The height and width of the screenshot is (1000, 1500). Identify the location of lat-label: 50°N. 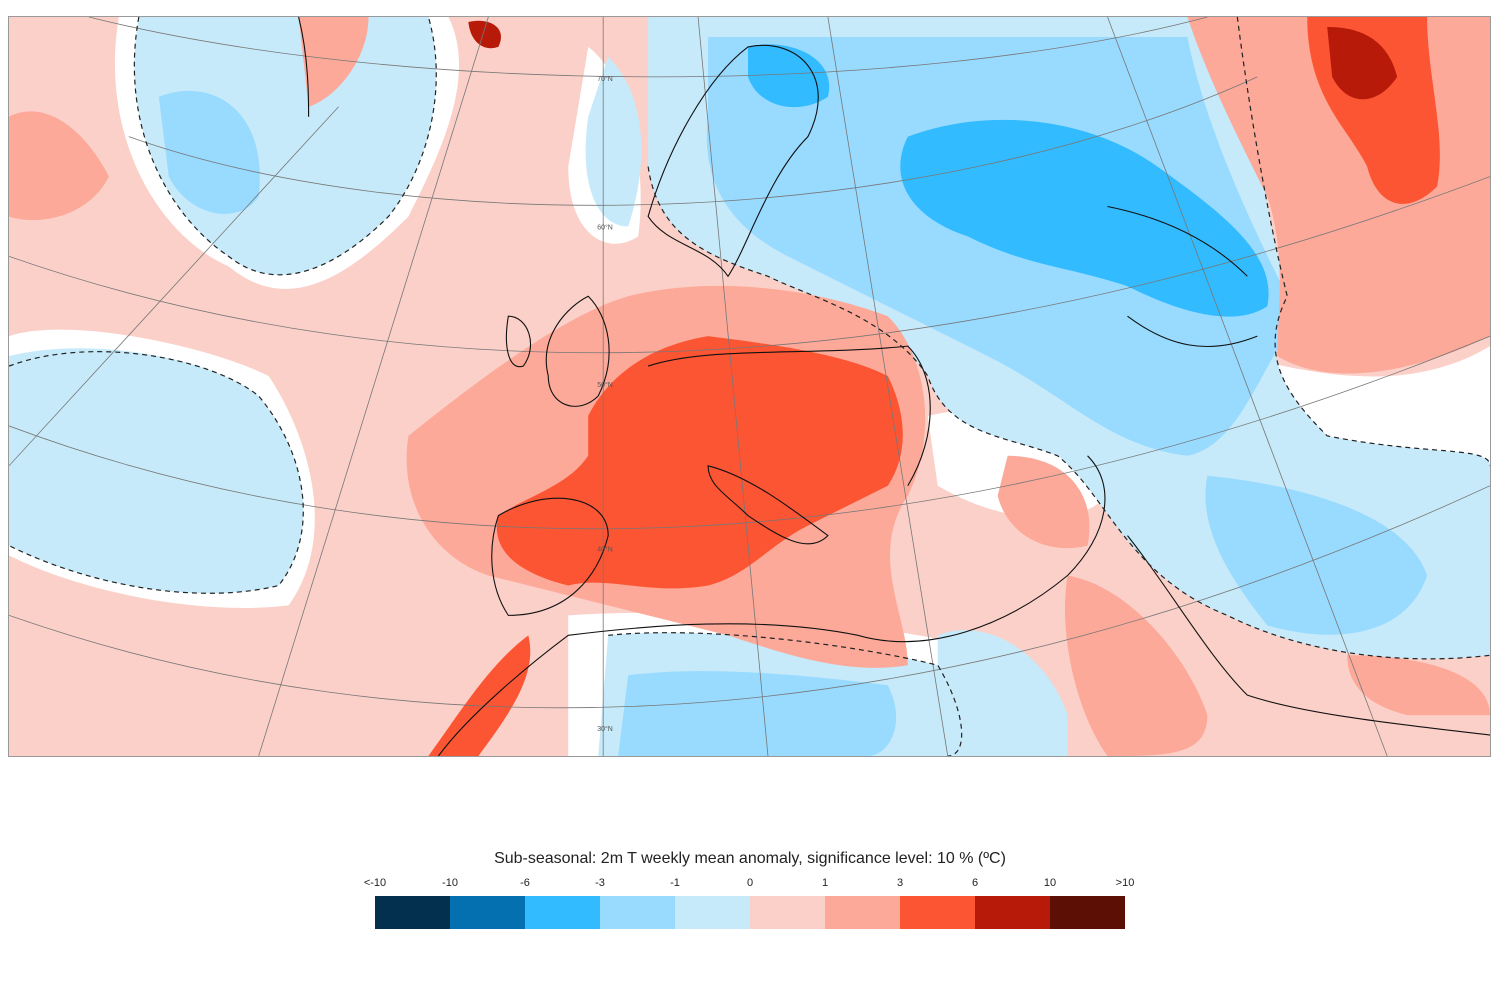
(605, 385).